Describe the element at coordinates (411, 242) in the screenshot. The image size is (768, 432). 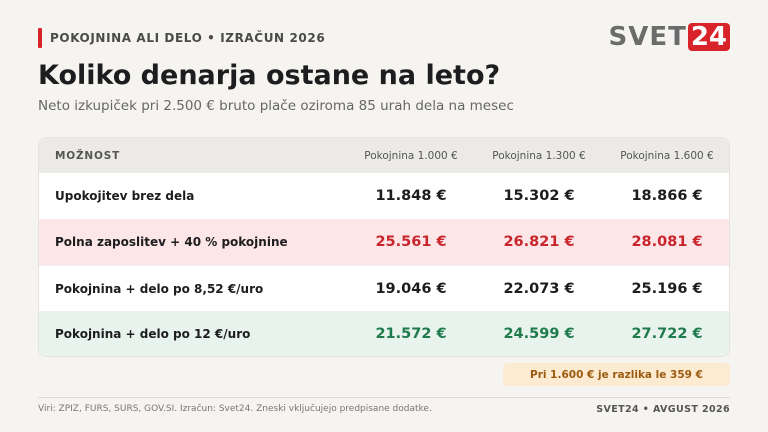
I see `value-cell: 25.561 €` at that location.